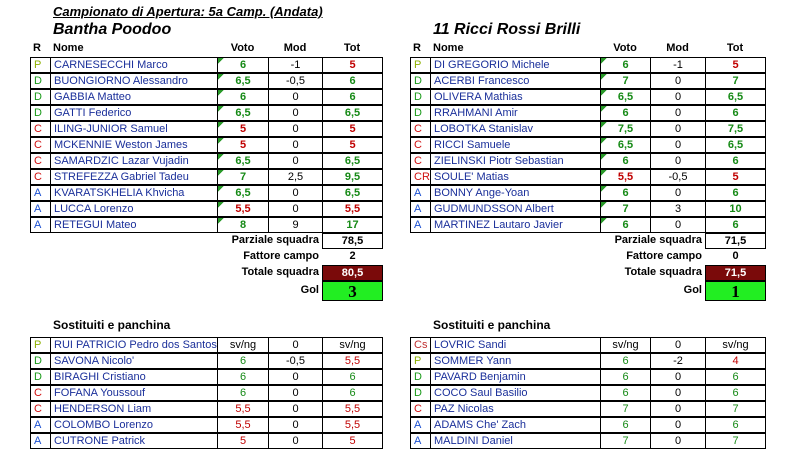 The width and height of the screenshot is (799, 466). Describe the element at coordinates (134, 361) in the screenshot. I see `player-name: SAVONA Nicolo'` at that location.